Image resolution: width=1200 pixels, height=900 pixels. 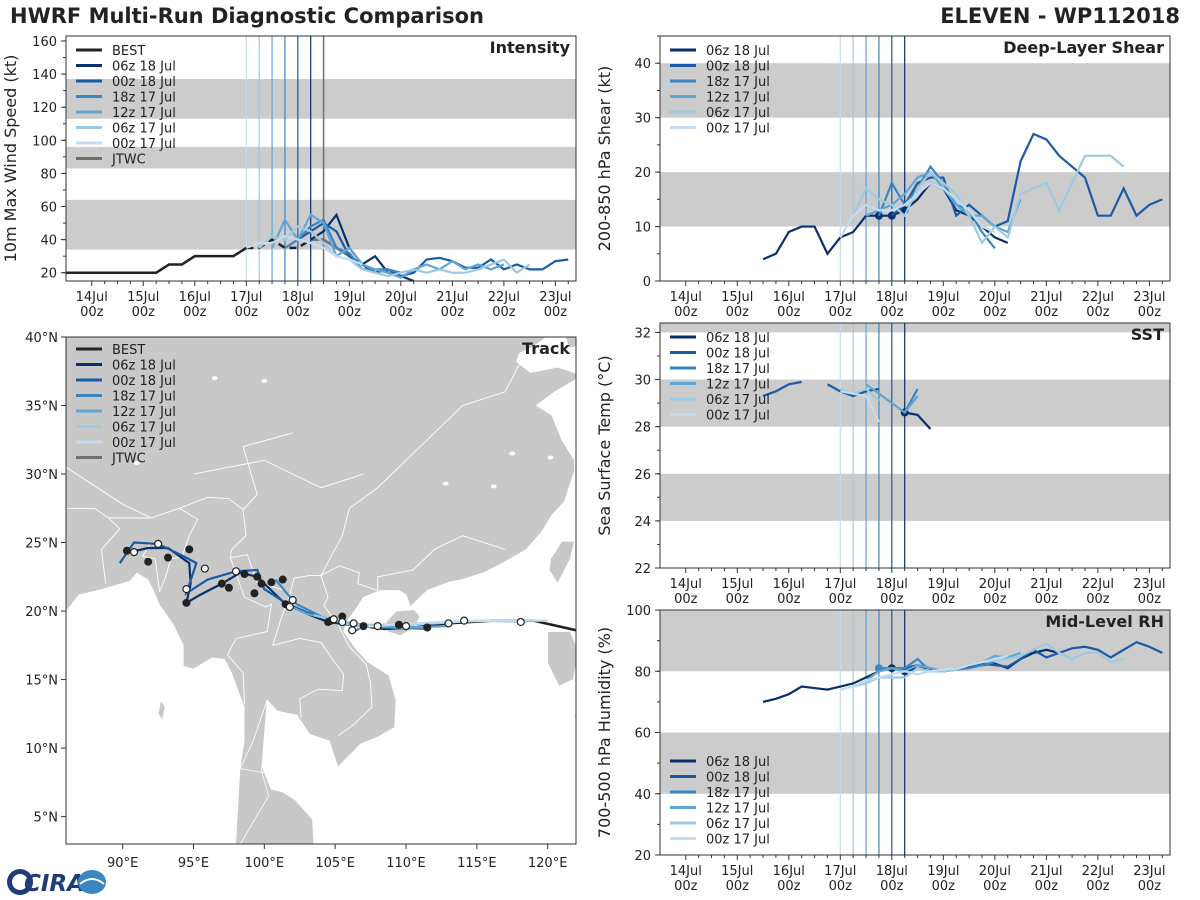 I want to click on sst-title: SST, so click(x=1147, y=334).